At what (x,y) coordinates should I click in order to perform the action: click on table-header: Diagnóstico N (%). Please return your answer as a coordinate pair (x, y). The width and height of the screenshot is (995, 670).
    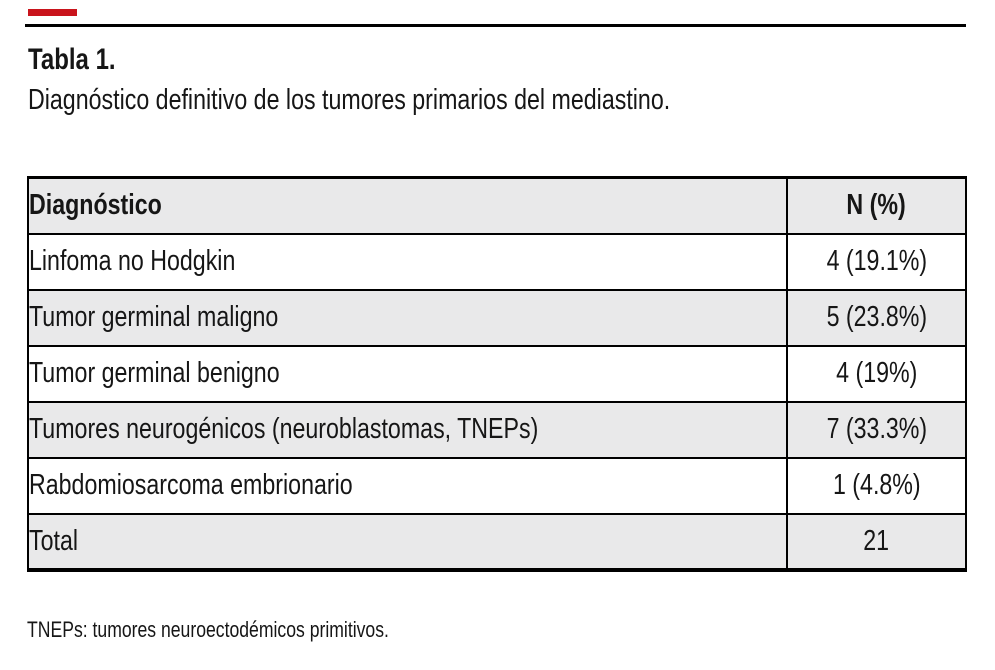
    Looking at the image, I should click on (497, 205).